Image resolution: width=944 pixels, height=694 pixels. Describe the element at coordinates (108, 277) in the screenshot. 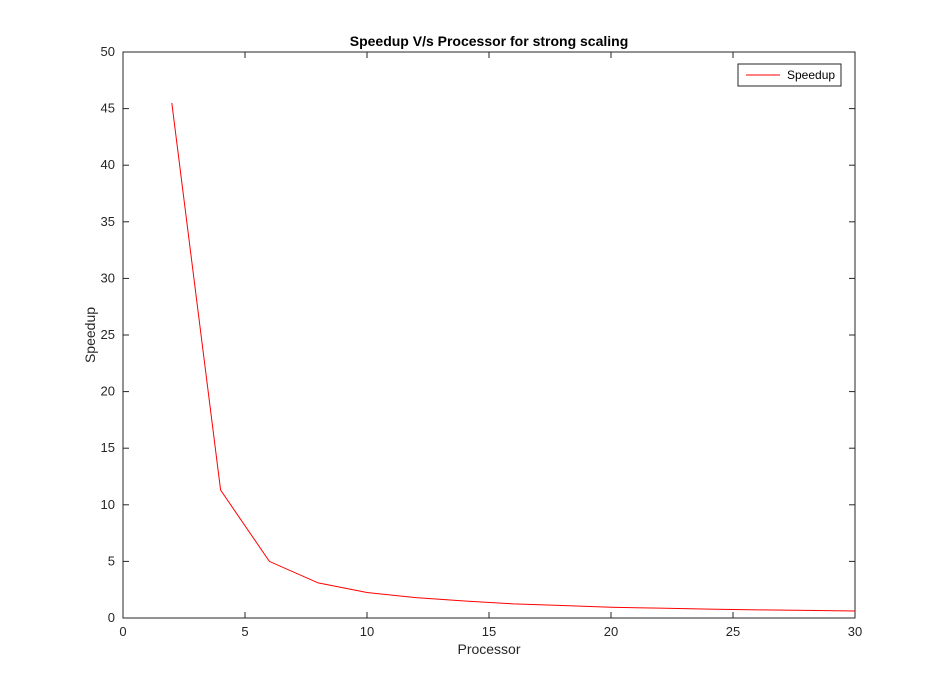

I see `y-tick-label: 30` at that location.